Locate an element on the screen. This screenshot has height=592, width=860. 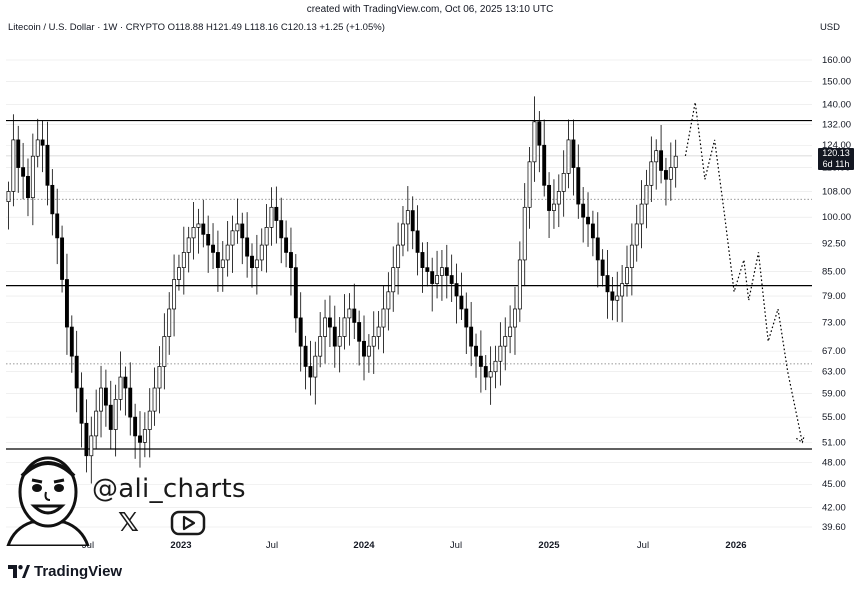
y-tick-label: 73.00 is located at coordinates (834, 322).